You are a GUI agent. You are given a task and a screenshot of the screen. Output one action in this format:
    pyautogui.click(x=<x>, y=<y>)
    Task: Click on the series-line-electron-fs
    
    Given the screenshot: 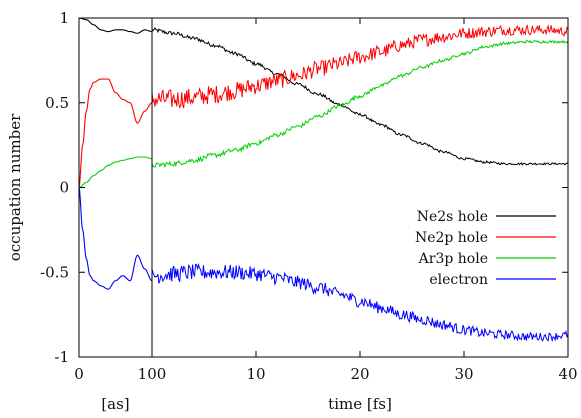 What is the action you would take?
    pyautogui.click(x=360, y=302)
    